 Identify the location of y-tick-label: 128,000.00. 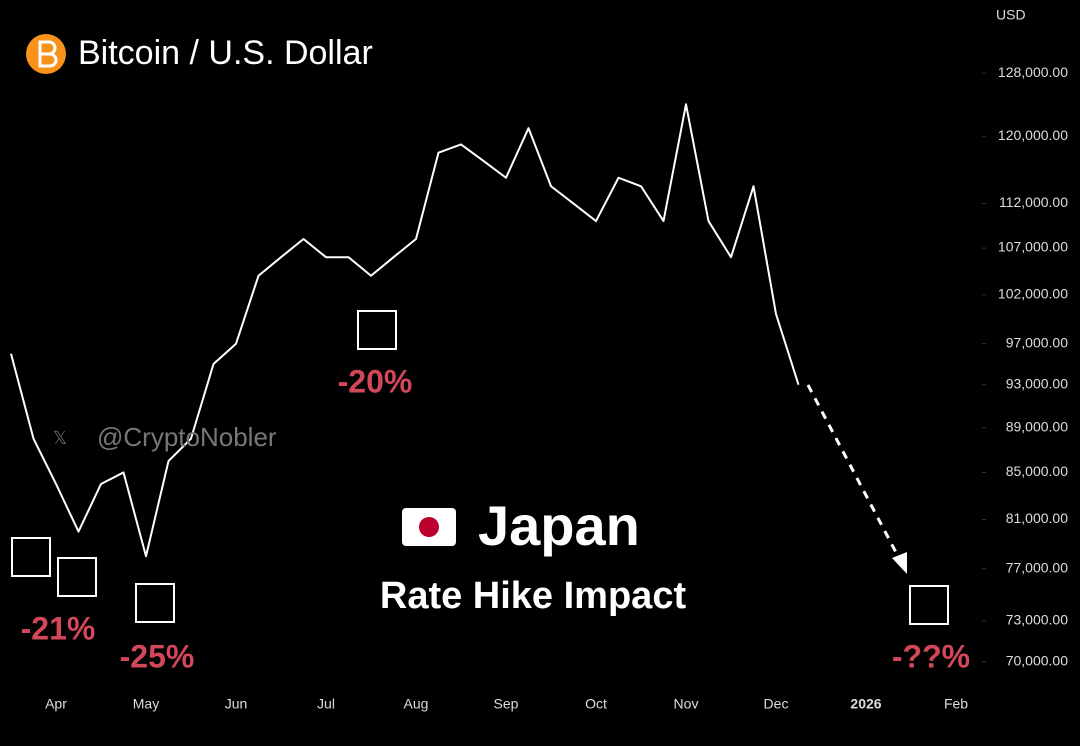
(1033, 72).